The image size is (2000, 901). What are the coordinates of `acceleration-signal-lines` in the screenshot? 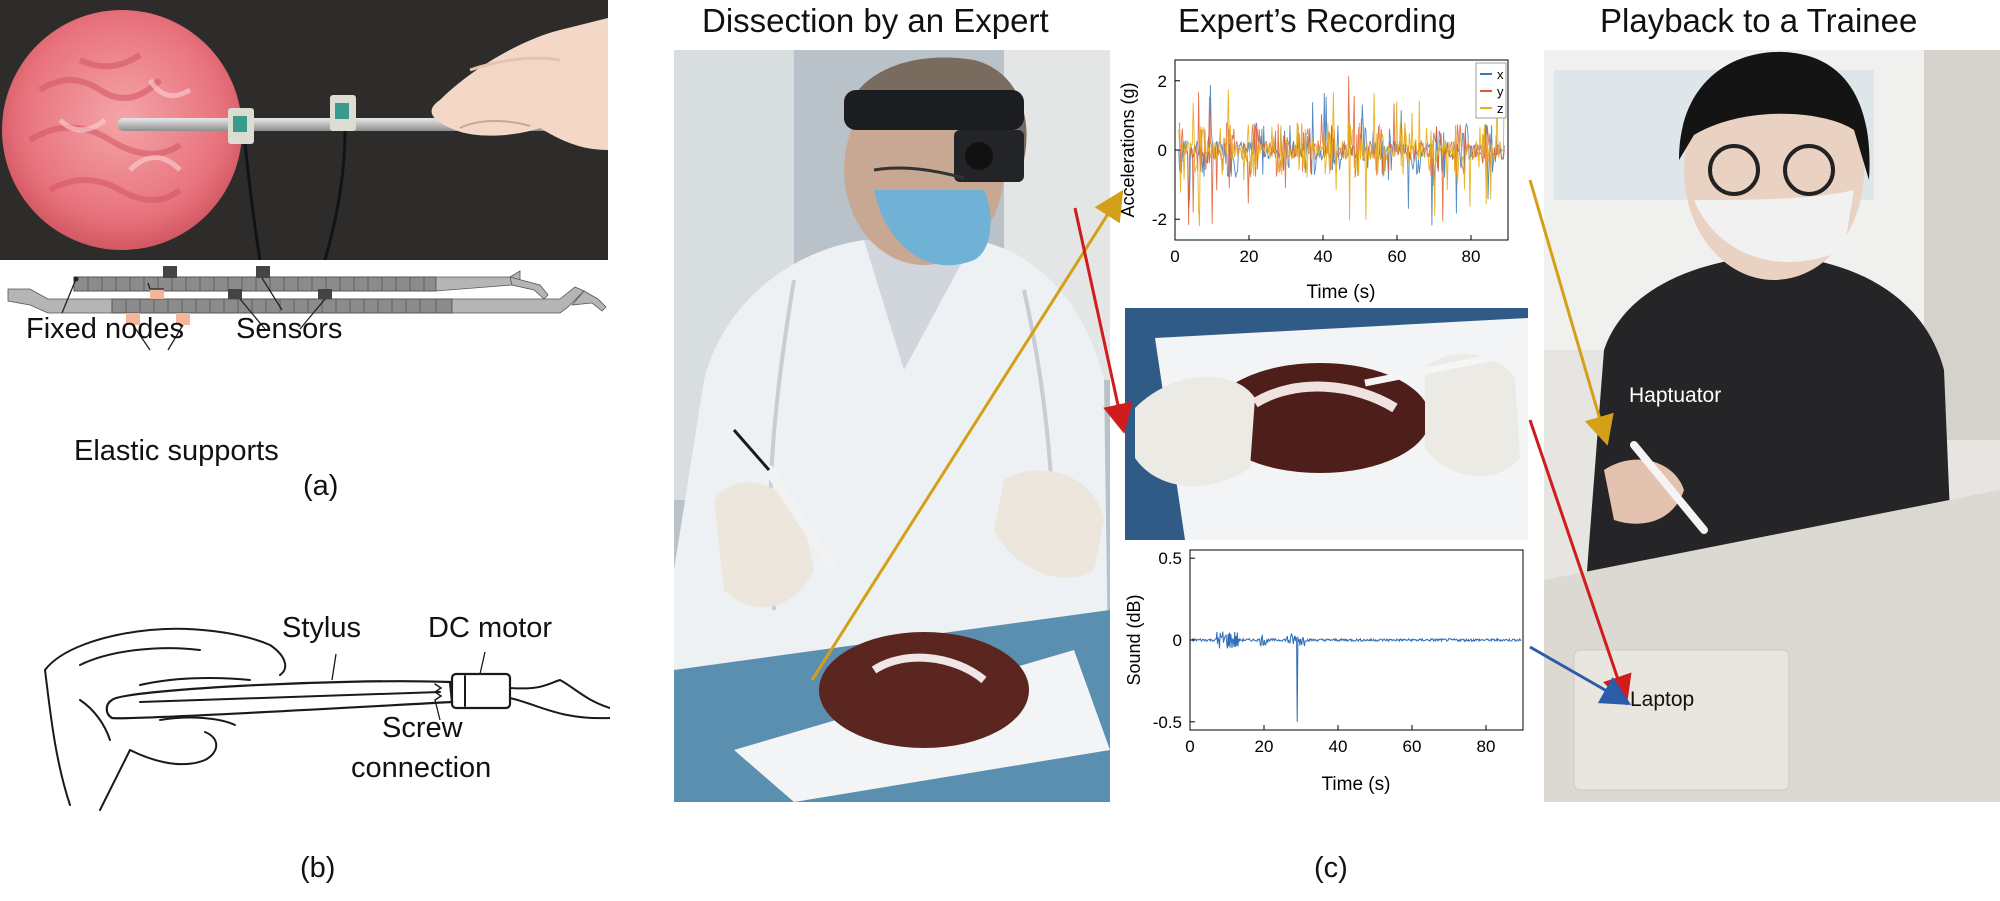 It's located at (1341, 151).